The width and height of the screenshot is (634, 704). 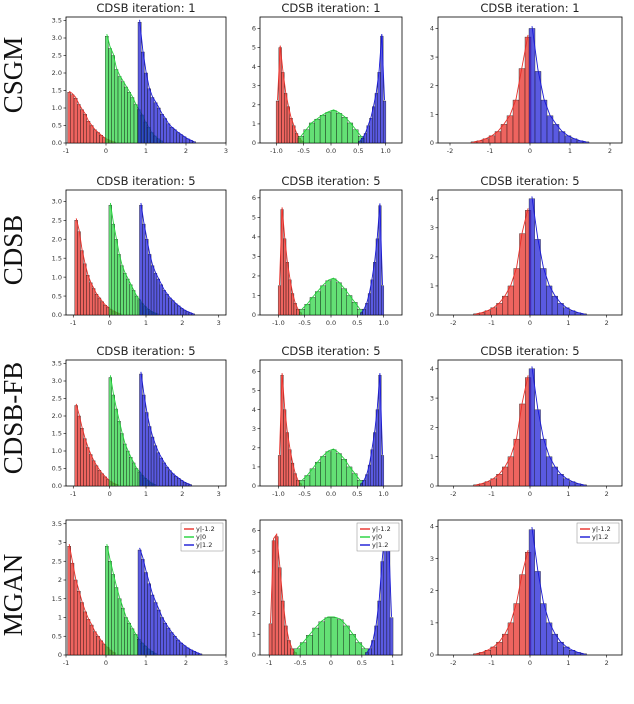 What do you see at coordinates (300, 663) in the screenshot?
I see `x-tick-label: -0.5` at bounding box center [300, 663].